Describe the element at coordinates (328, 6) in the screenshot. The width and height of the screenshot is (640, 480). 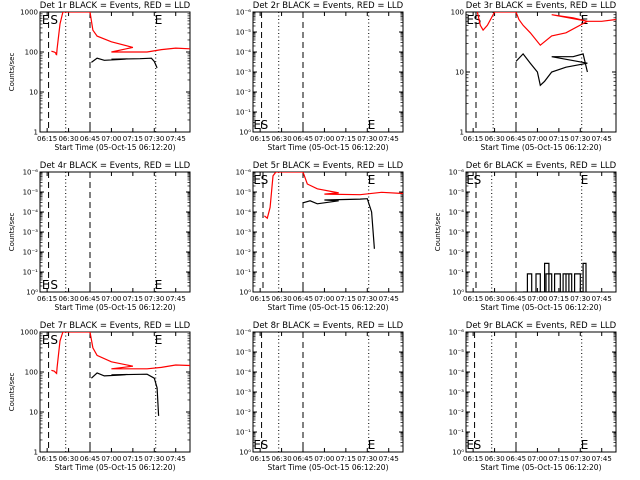
I see `panel-title: Det 2r BLACK = Events, RED = LLD` at that location.